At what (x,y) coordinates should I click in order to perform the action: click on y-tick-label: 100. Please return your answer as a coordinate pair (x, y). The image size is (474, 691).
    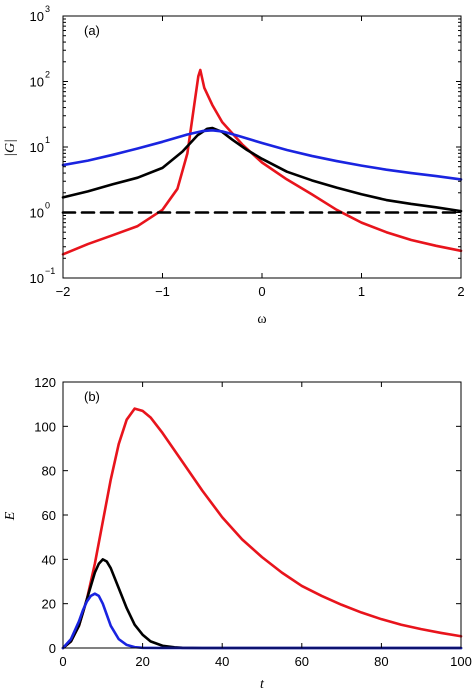
    Looking at the image, I should click on (45, 426).